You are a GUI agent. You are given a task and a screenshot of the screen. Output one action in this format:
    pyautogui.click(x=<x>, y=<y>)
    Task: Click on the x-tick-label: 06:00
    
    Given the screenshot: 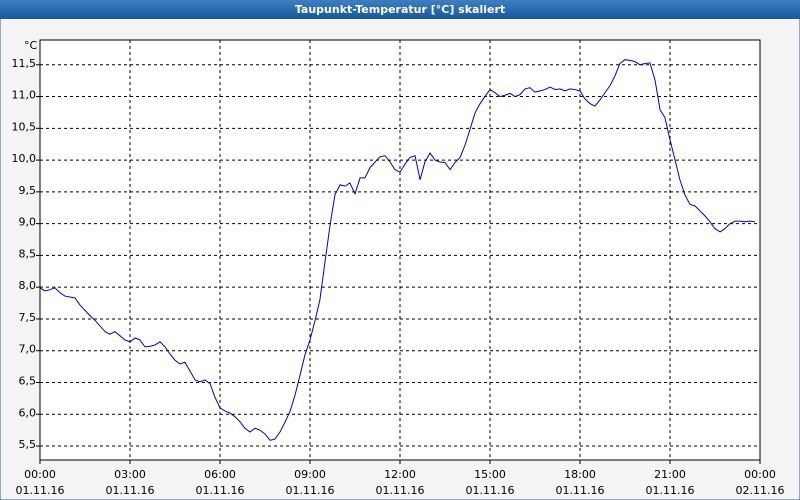 What is the action you would take?
    pyautogui.click(x=220, y=474)
    